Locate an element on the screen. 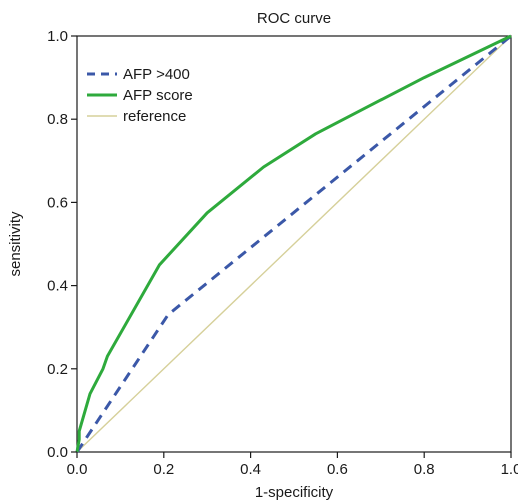 The height and width of the screenshot is (502, 518). y-tick-label: 0.4 is located at coordinates (57, 286).